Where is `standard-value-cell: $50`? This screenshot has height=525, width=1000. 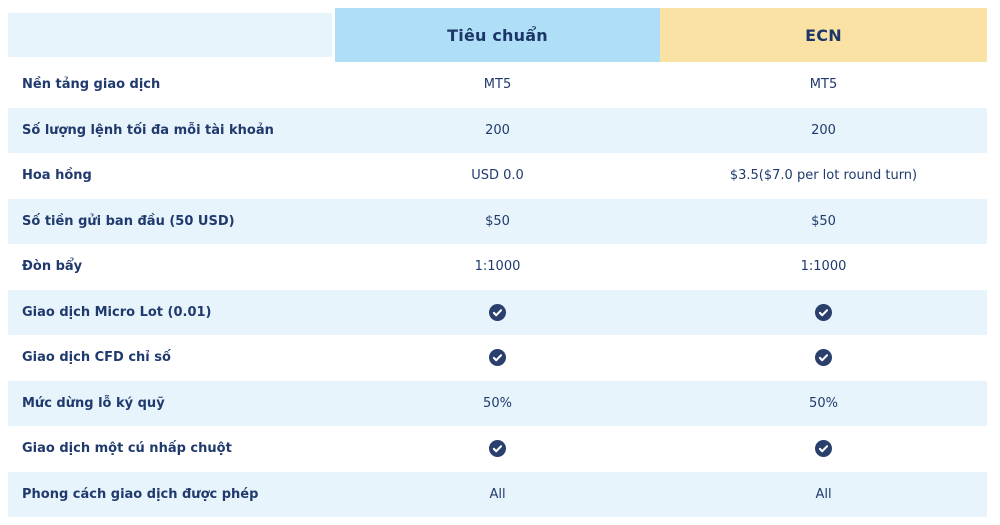
standard-value-cell: $50 is located at coordinates (497, 221).